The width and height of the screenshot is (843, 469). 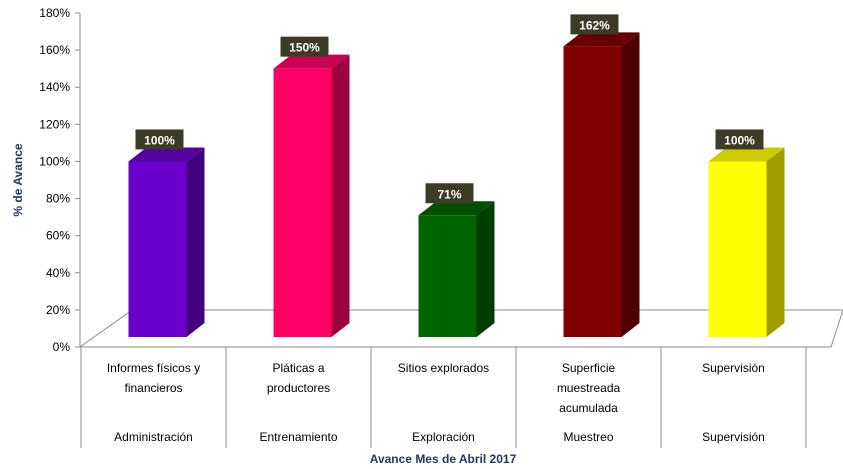 What do you see at coordinates (54, 161) in the screenshot?
I see `y-tick-label: 100%` at bounding box center [54, 161].